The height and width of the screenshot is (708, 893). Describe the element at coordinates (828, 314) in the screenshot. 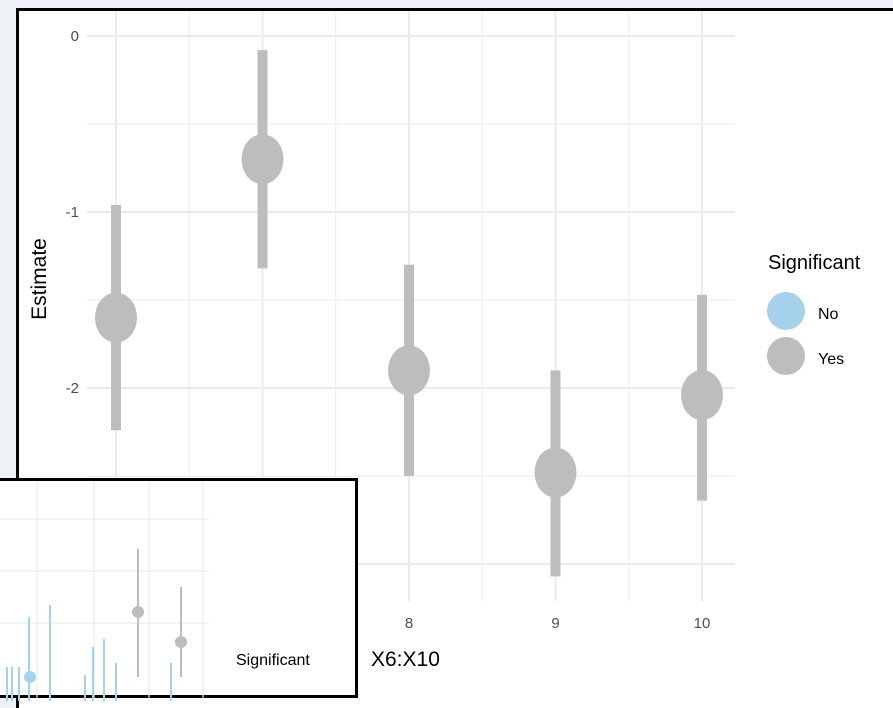

I see `legend-label-no: No` at that location.